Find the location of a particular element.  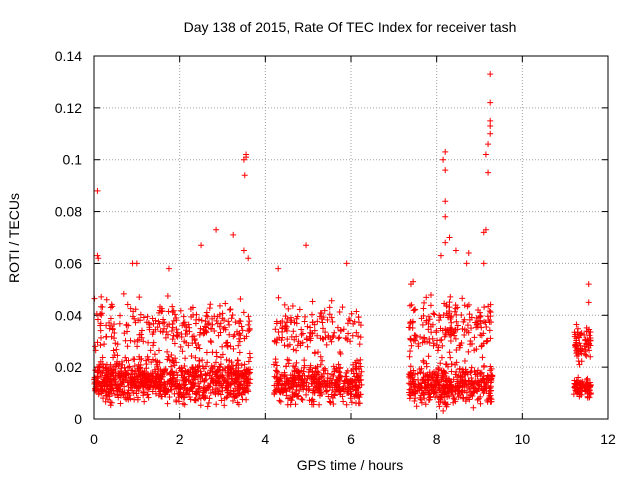

y-tick-label: 0.04 is located at coordinates (68, 315).